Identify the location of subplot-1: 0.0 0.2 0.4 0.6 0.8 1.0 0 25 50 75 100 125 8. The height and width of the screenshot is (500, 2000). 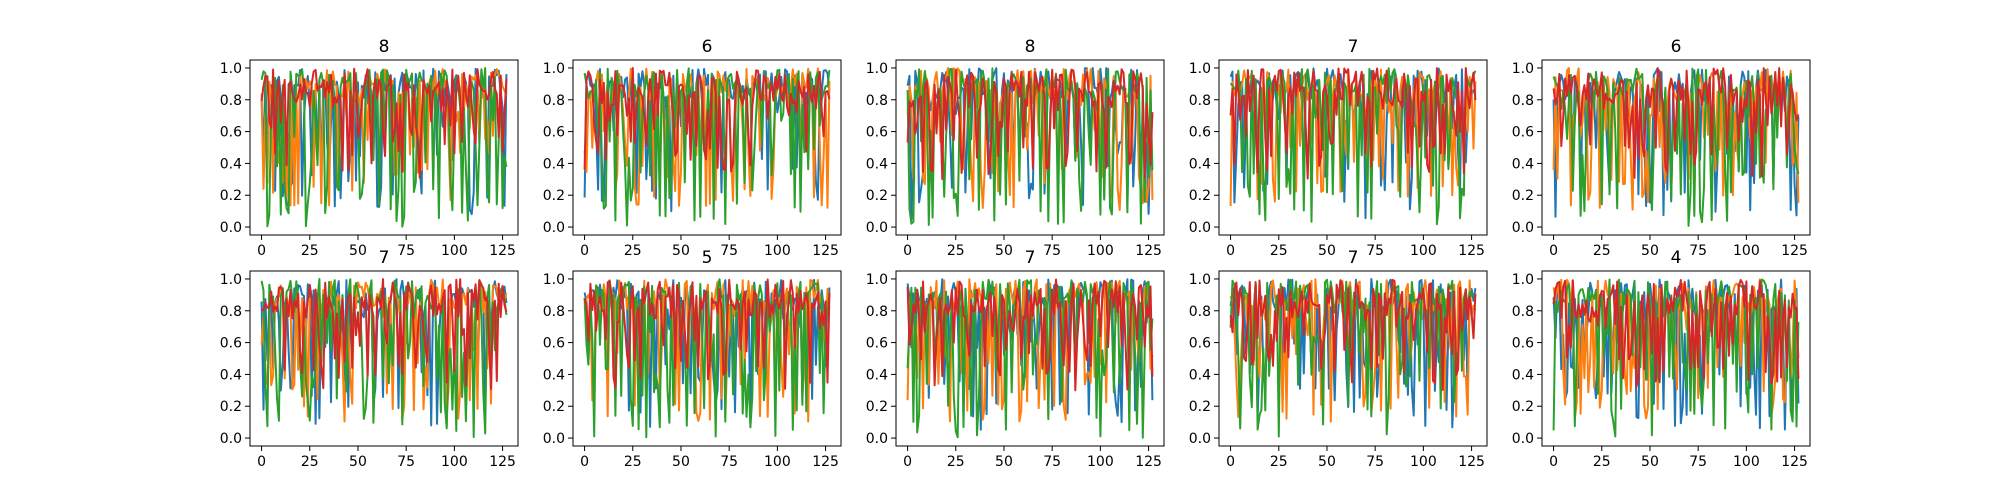
(369, 148).